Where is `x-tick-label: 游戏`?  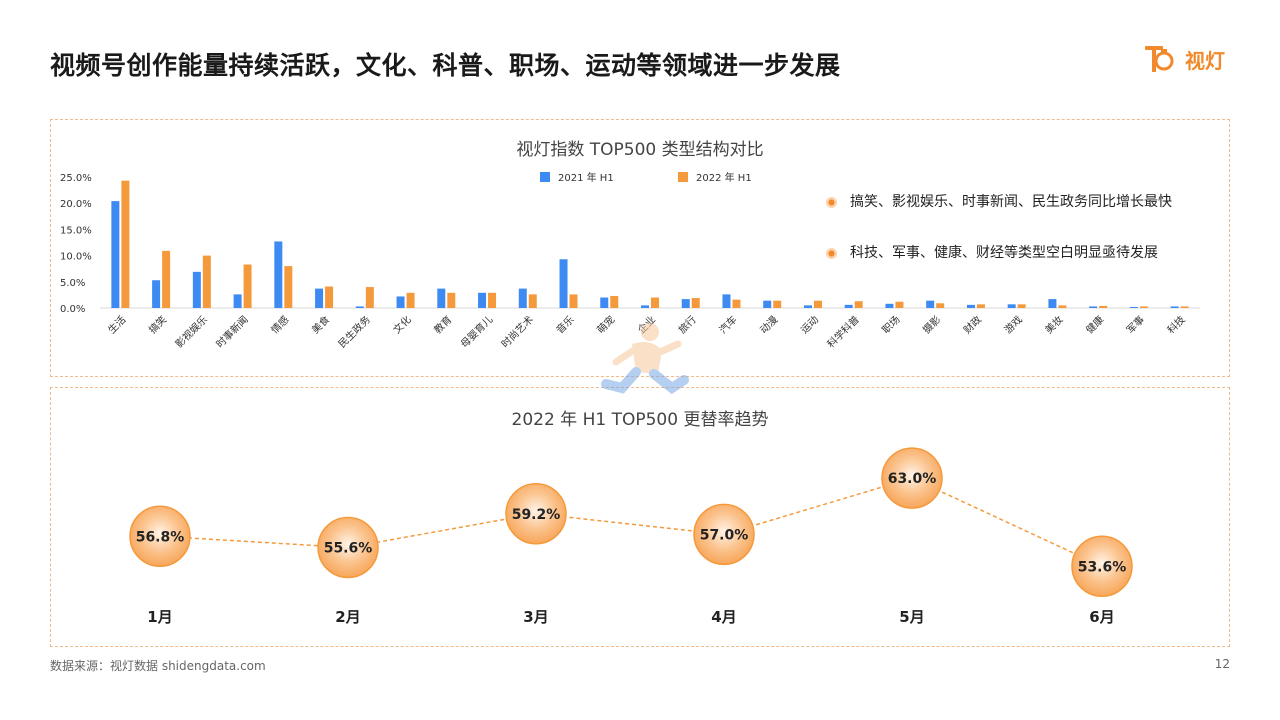 x-tick-label: 游戏 is located at coordinates (1012, 324).